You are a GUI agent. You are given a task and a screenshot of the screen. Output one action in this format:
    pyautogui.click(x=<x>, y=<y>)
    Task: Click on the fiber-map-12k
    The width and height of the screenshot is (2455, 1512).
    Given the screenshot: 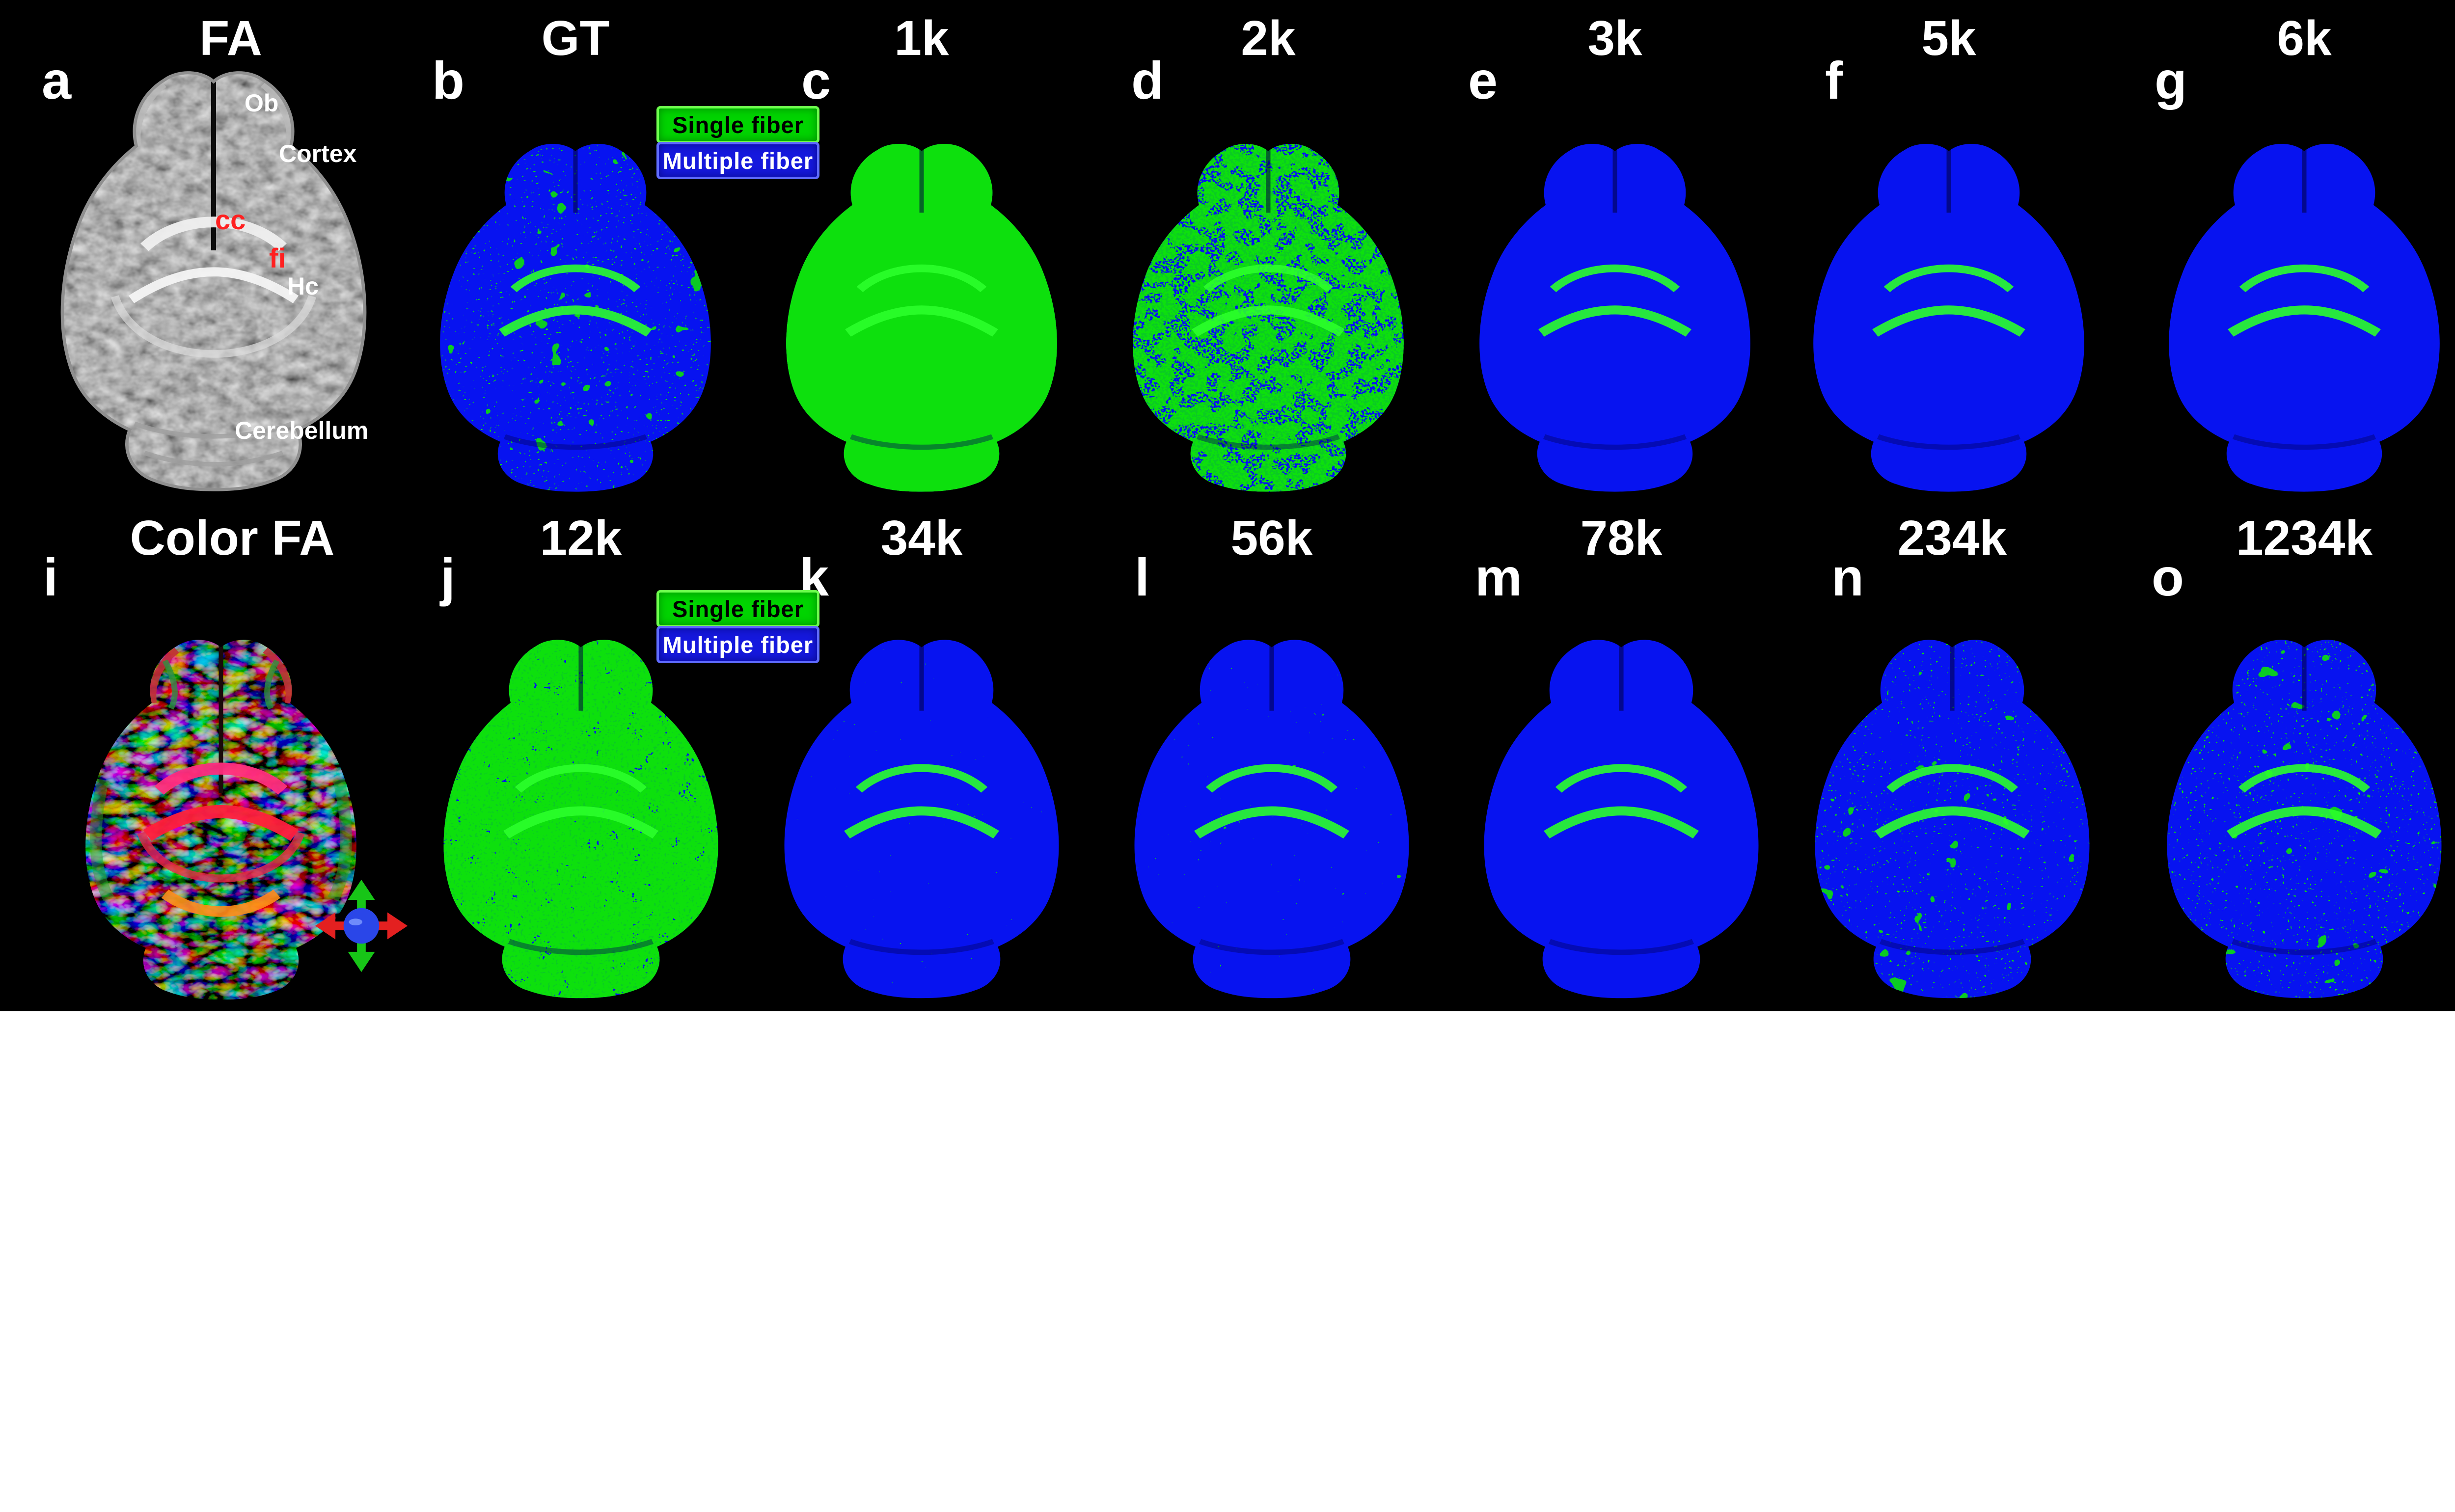 What is the action you would take?
    pyautogui.click(x=581, y=819)
    